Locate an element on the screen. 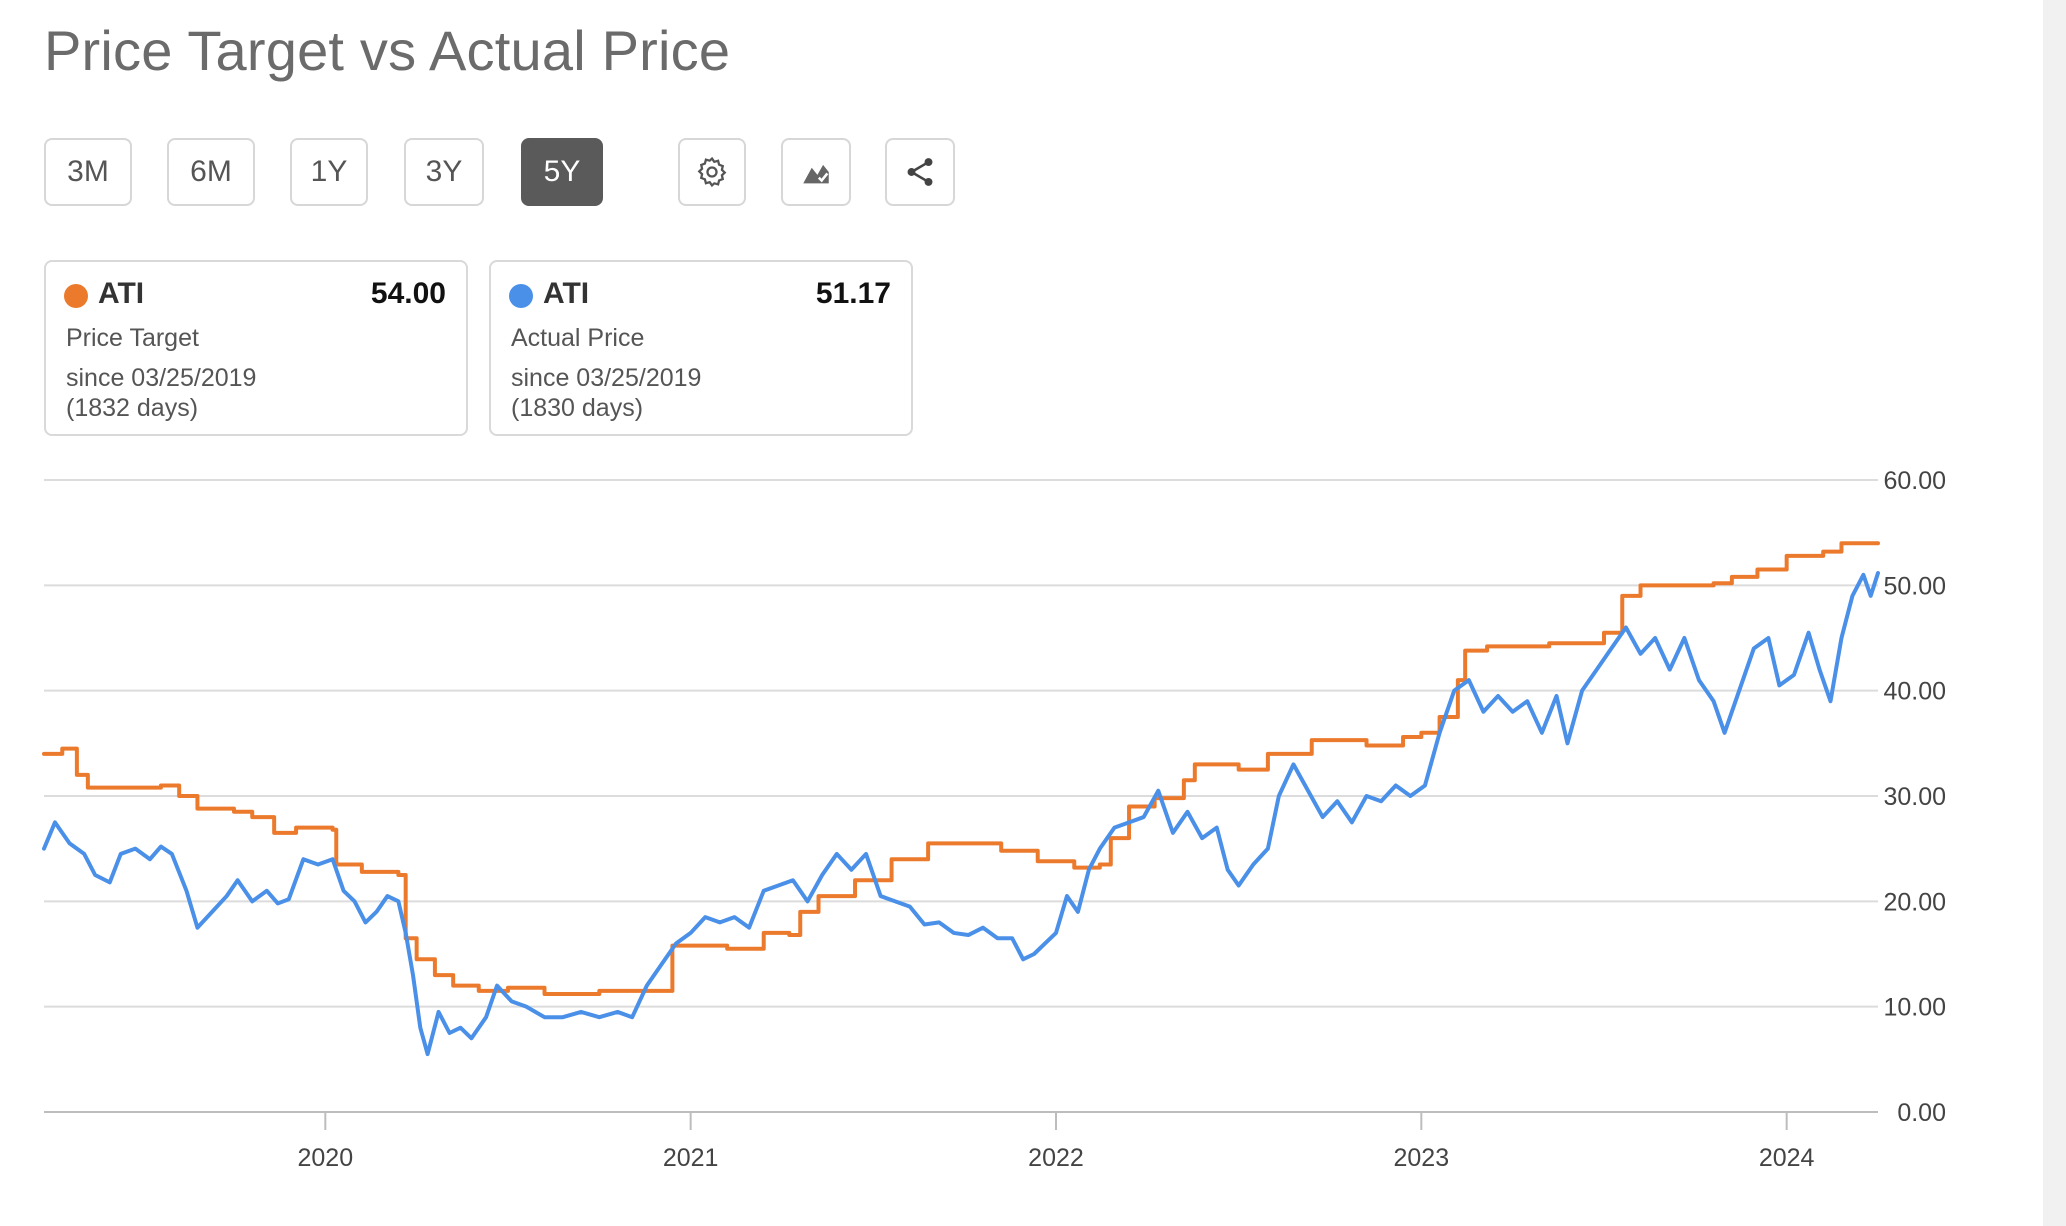 This screenshot has width=2066, height=1226. chart-type-icon is located at coordinates (816, 174).